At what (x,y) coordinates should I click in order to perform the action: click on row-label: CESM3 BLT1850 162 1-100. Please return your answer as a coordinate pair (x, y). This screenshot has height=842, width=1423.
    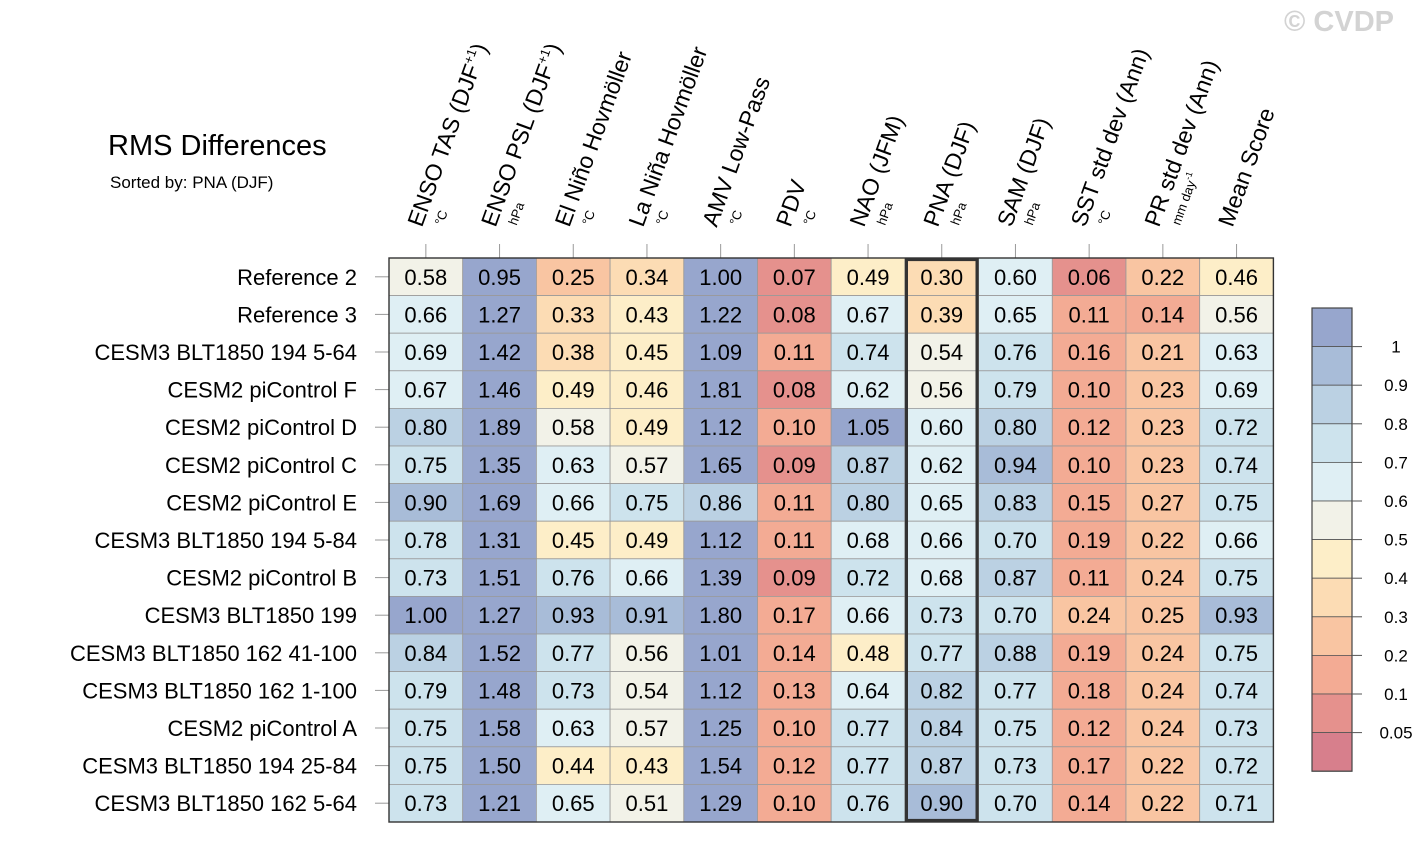
    Looking at the image, I should click on (219, 690).